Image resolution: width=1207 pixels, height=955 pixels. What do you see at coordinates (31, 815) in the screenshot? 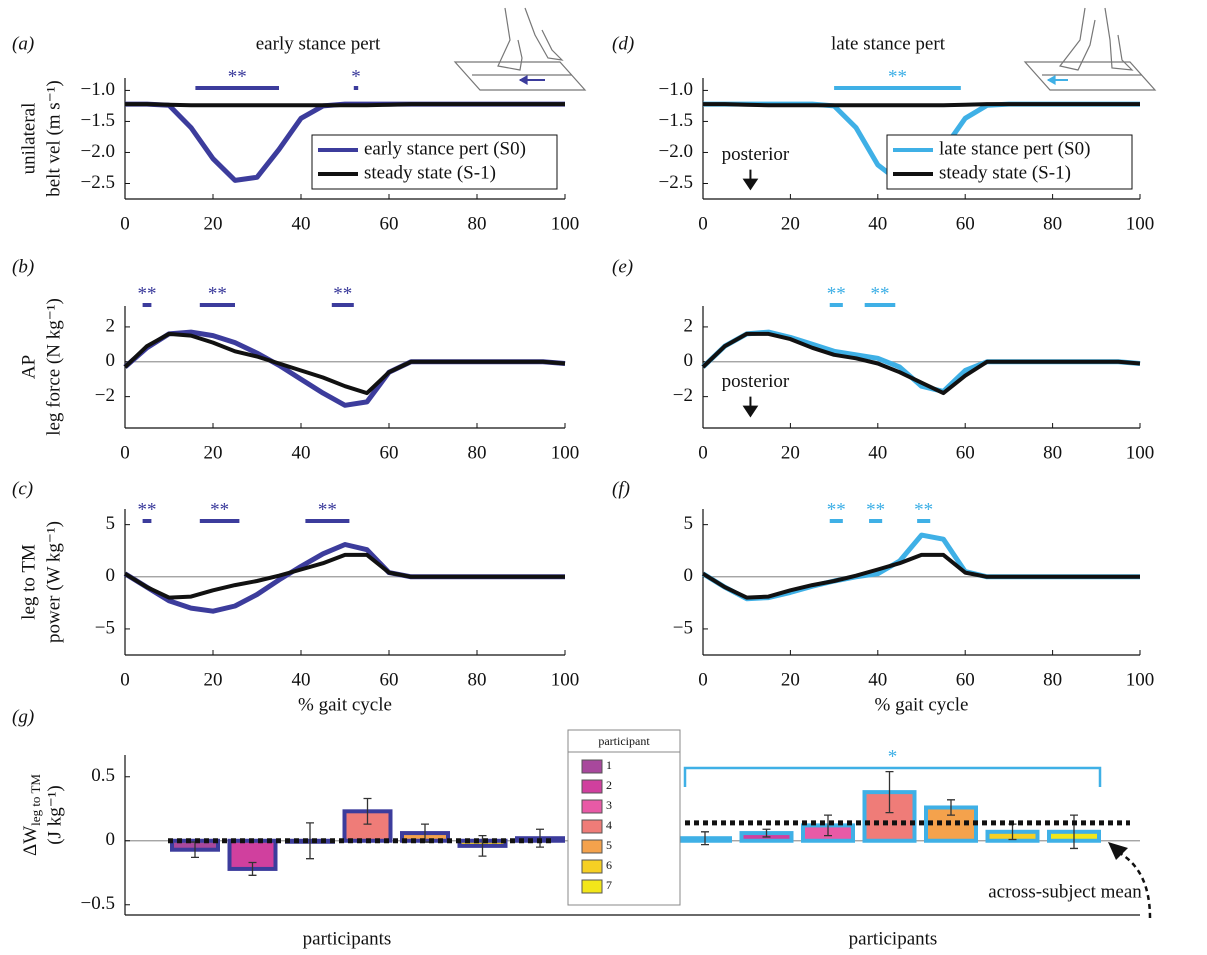
I see `y-axis-label: ΔWleg to TM` at bounding box center [31, 815].